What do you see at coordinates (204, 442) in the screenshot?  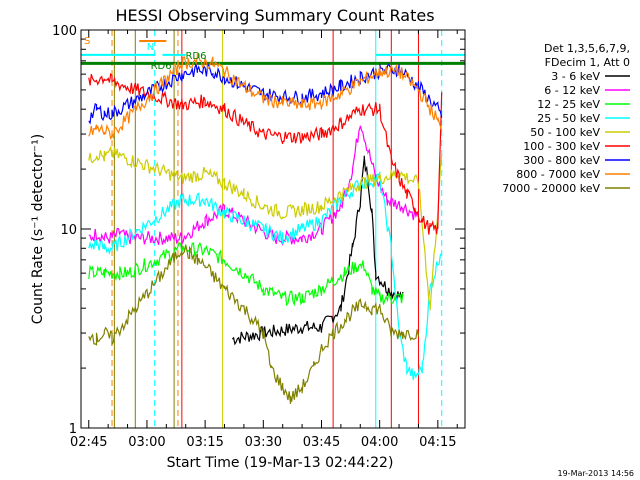 I see `x-tick-label-2: 03:15` at bounding box center [204, 442].